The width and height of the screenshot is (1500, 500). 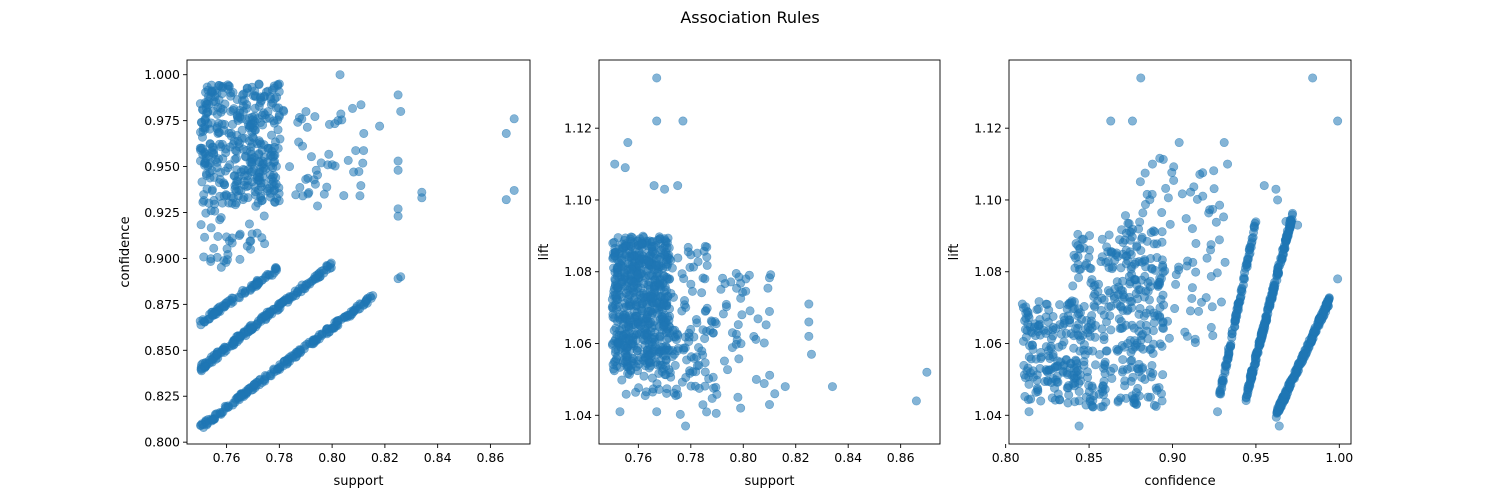 I want to click on y-tick-label: 1.12, so click(x=988, y=128).